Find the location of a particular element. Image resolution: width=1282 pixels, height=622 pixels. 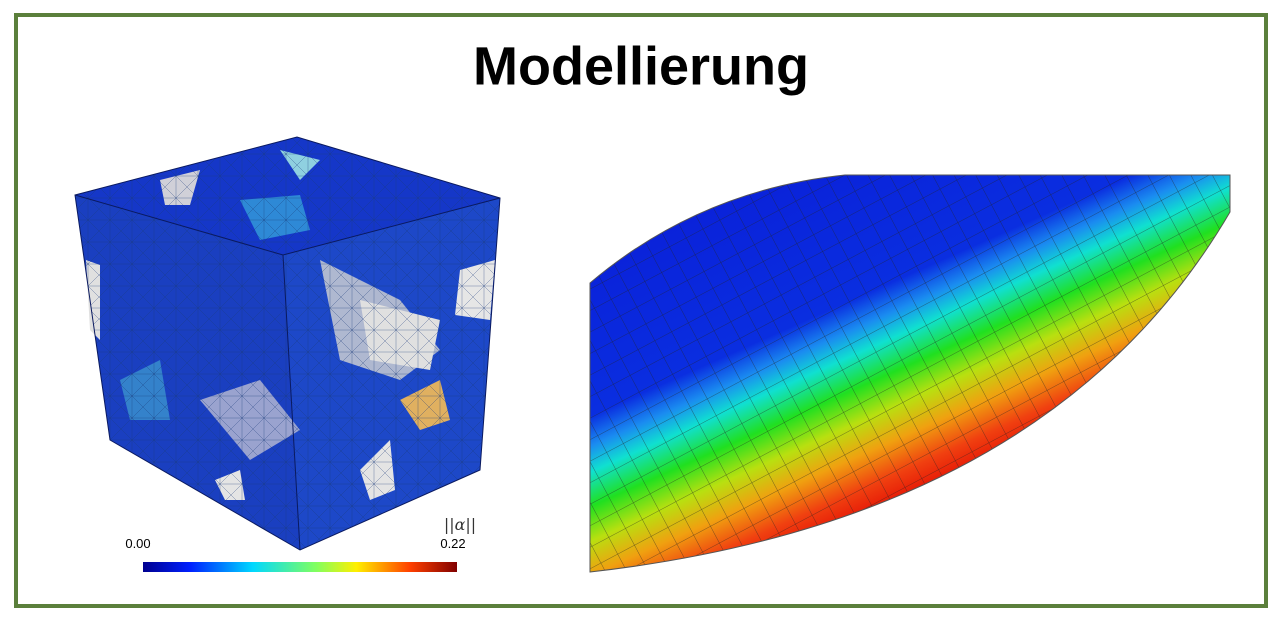

colorbar-min-label: 0.00 is located at coordinates (137, 543).